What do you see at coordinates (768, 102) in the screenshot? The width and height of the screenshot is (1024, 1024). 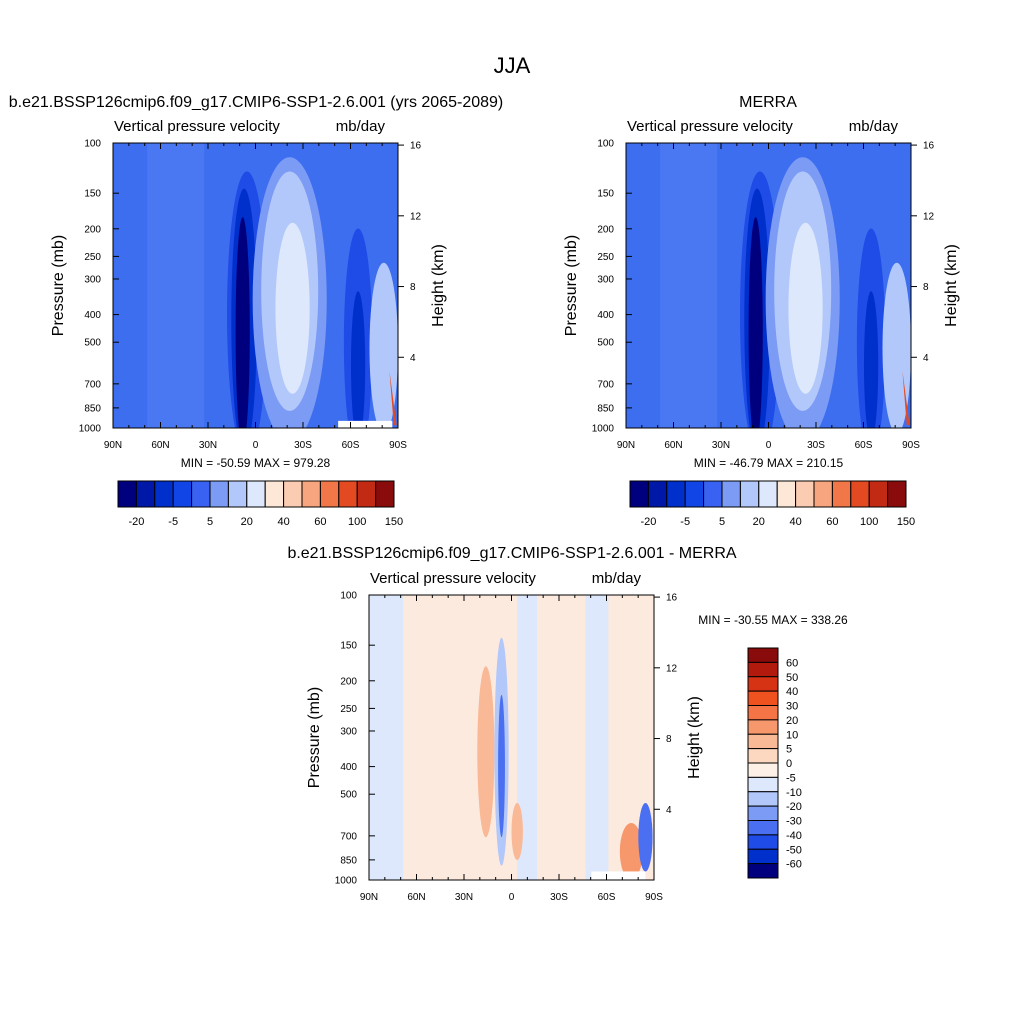 I see `panel-title: MERRA` at bounding box center [768, 102].